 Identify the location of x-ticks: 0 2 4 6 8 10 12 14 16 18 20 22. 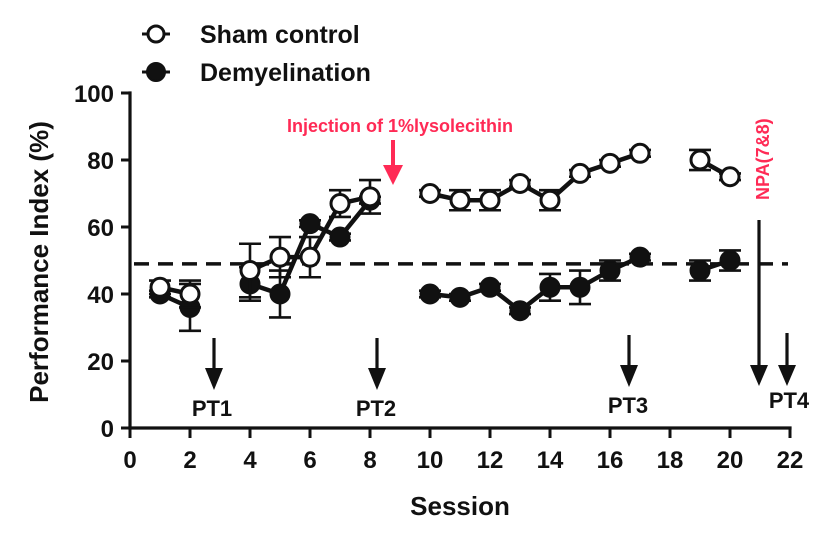
(463, 451).